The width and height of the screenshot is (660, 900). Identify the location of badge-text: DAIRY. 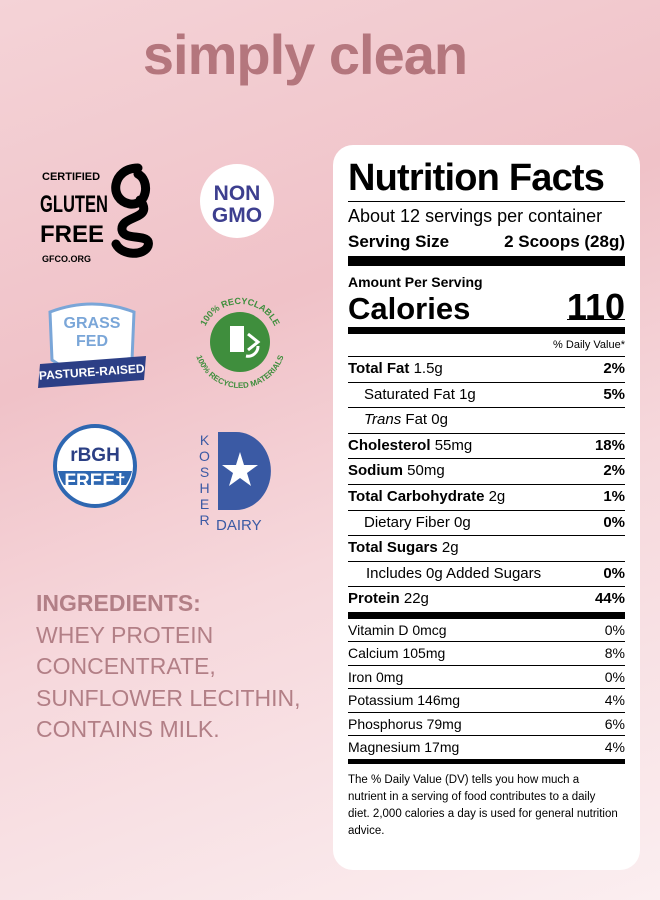
(239, 523).